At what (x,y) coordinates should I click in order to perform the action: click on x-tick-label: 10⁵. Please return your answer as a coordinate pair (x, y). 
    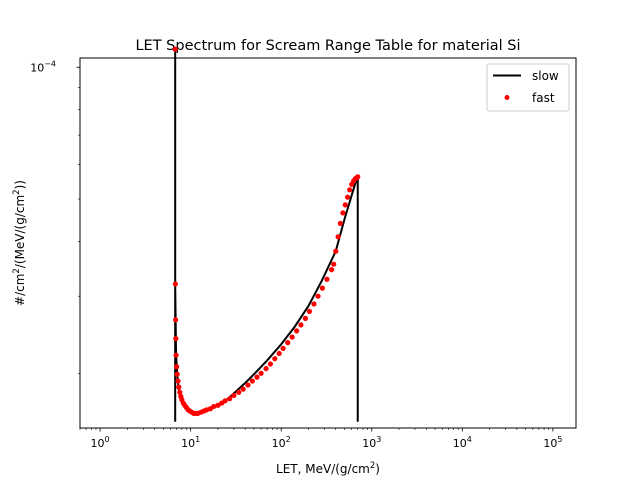
    Looking at the image, I should click on (552, 442).